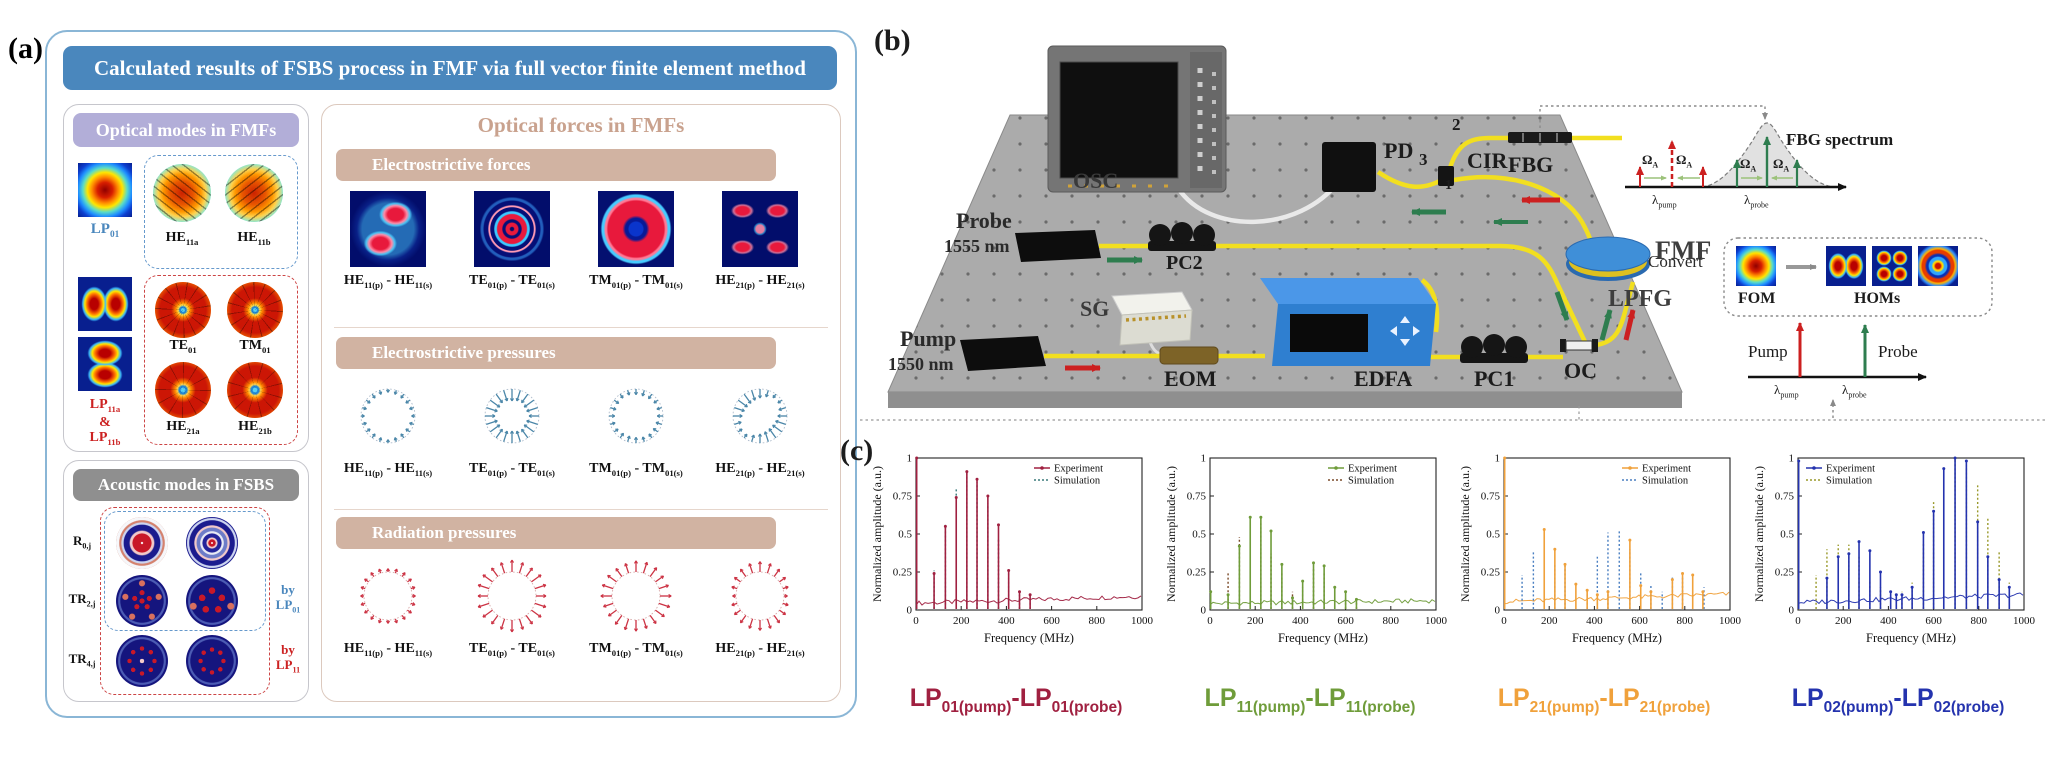  What do you see at coordinates (1877, 298) in the screenshot?
I see `homs-label: HOMs` at bounding box center [1877, 298].